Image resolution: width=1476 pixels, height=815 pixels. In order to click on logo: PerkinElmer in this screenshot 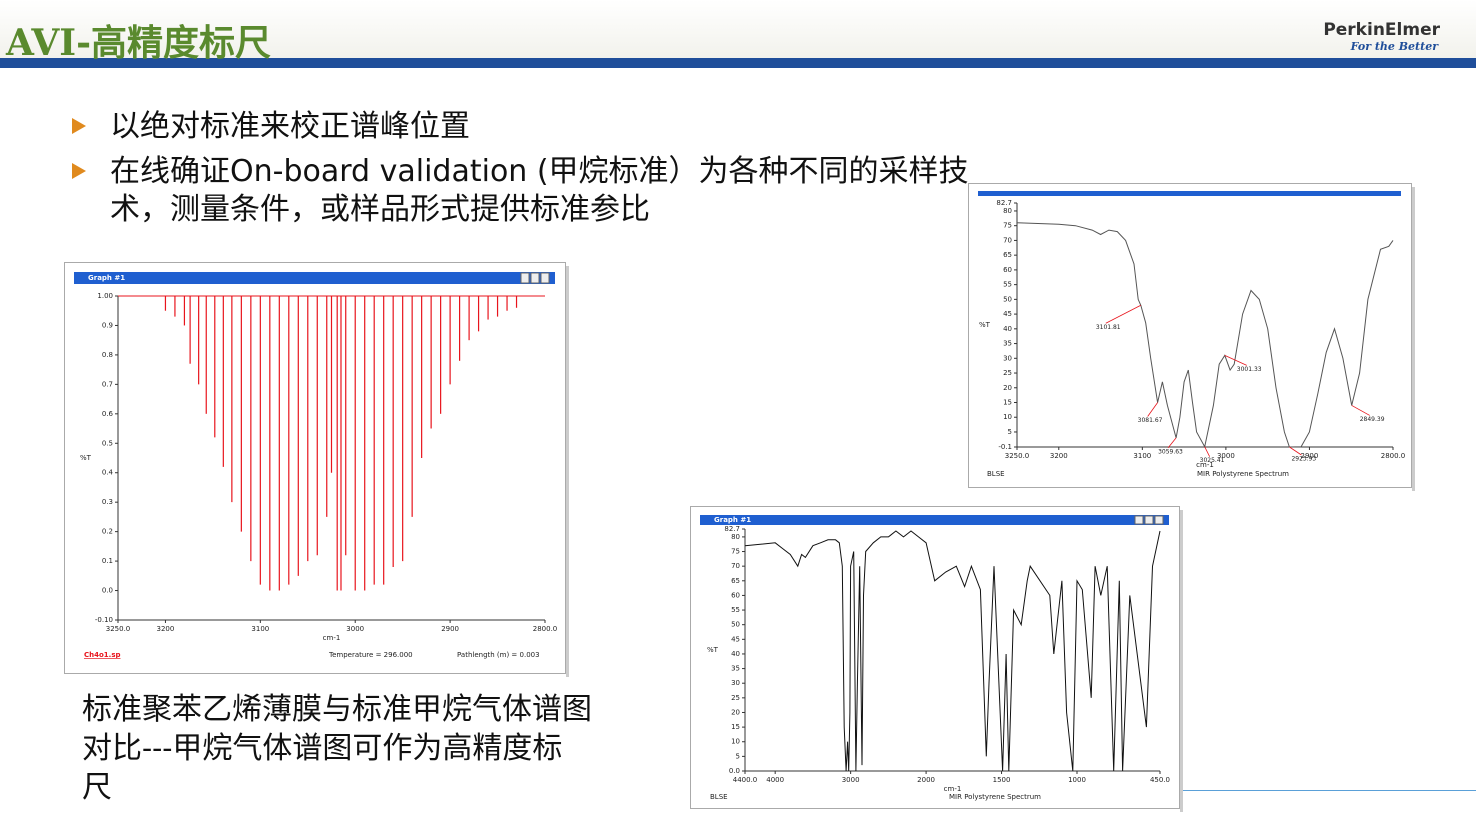, I will do `click(1381, 30)`.